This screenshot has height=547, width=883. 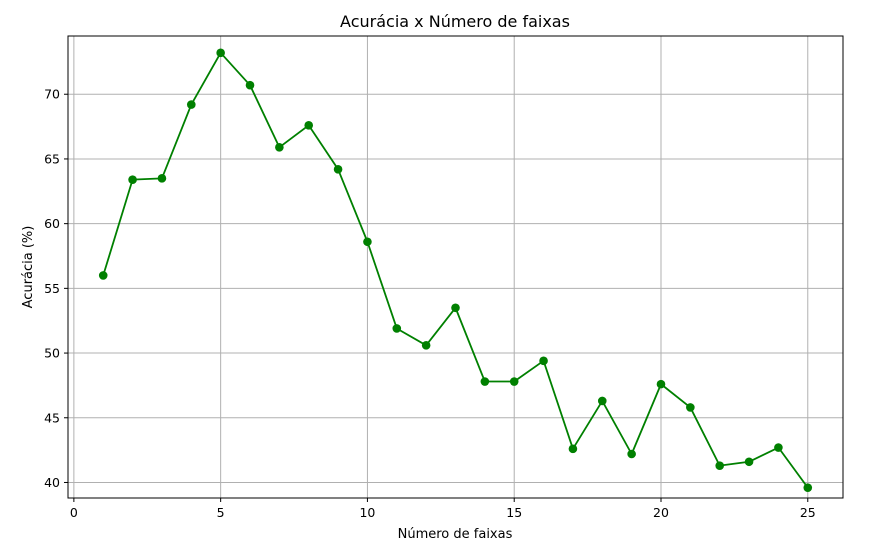 I want to click on x-tick-label: 25, so click(x=808, y=512).